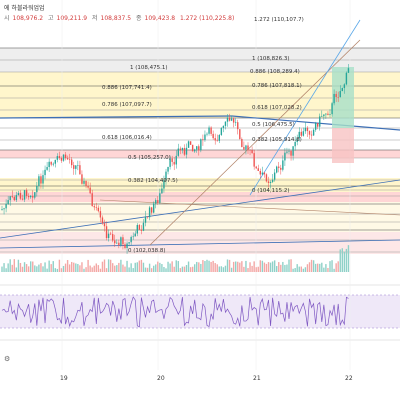  Describe the element at coordinates (24, 8) in the screenshot. I see `symbol-note: 에 하블라워업업` at that location.